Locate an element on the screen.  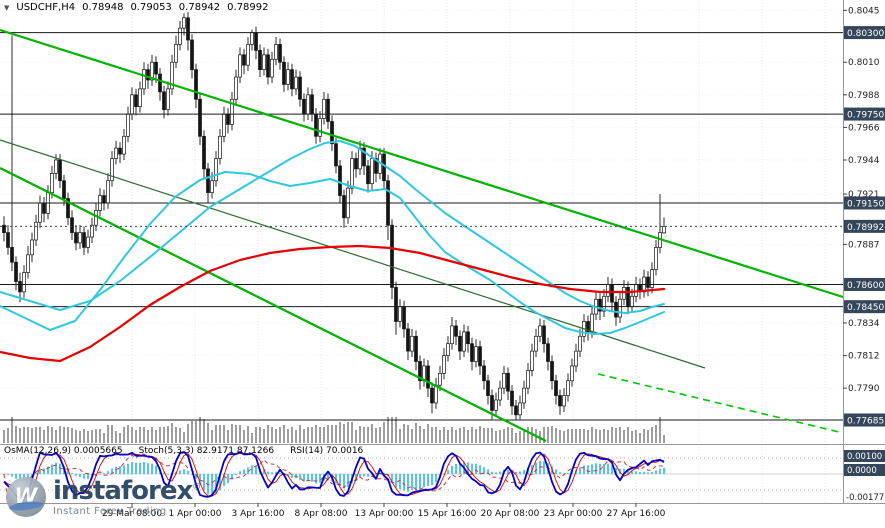
price-tick-label: 0.7921 is located at coordinates (864, 195).